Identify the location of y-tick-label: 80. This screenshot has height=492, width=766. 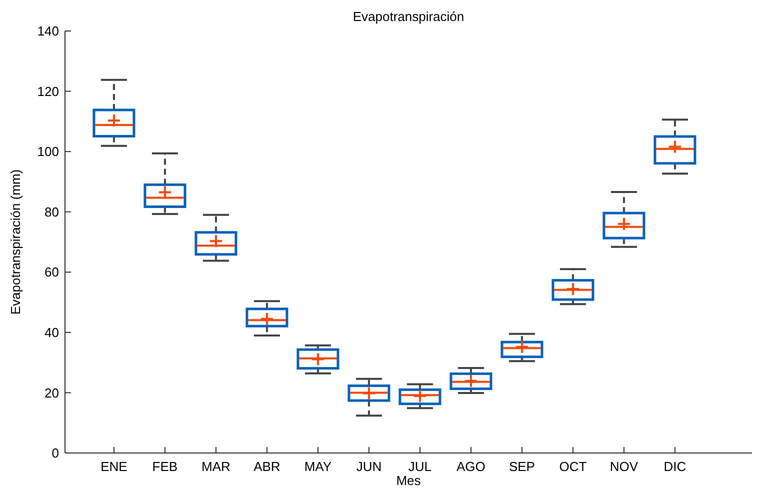
(51, 212).